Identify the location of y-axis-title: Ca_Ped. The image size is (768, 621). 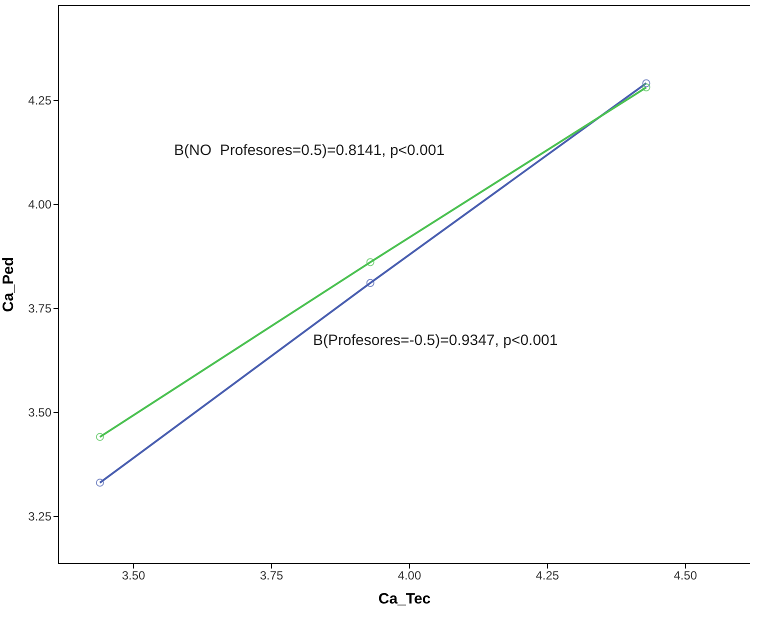
(9, 284).